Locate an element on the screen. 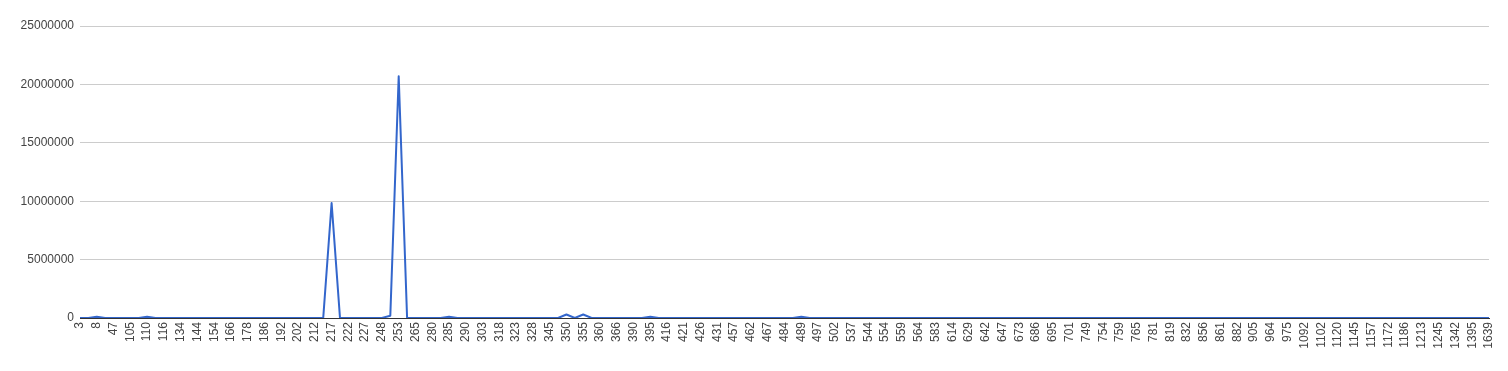 The height and width of the screenshot is (371, 1508). x-tick-label: 1092 is located at coordinates (1303, 335).